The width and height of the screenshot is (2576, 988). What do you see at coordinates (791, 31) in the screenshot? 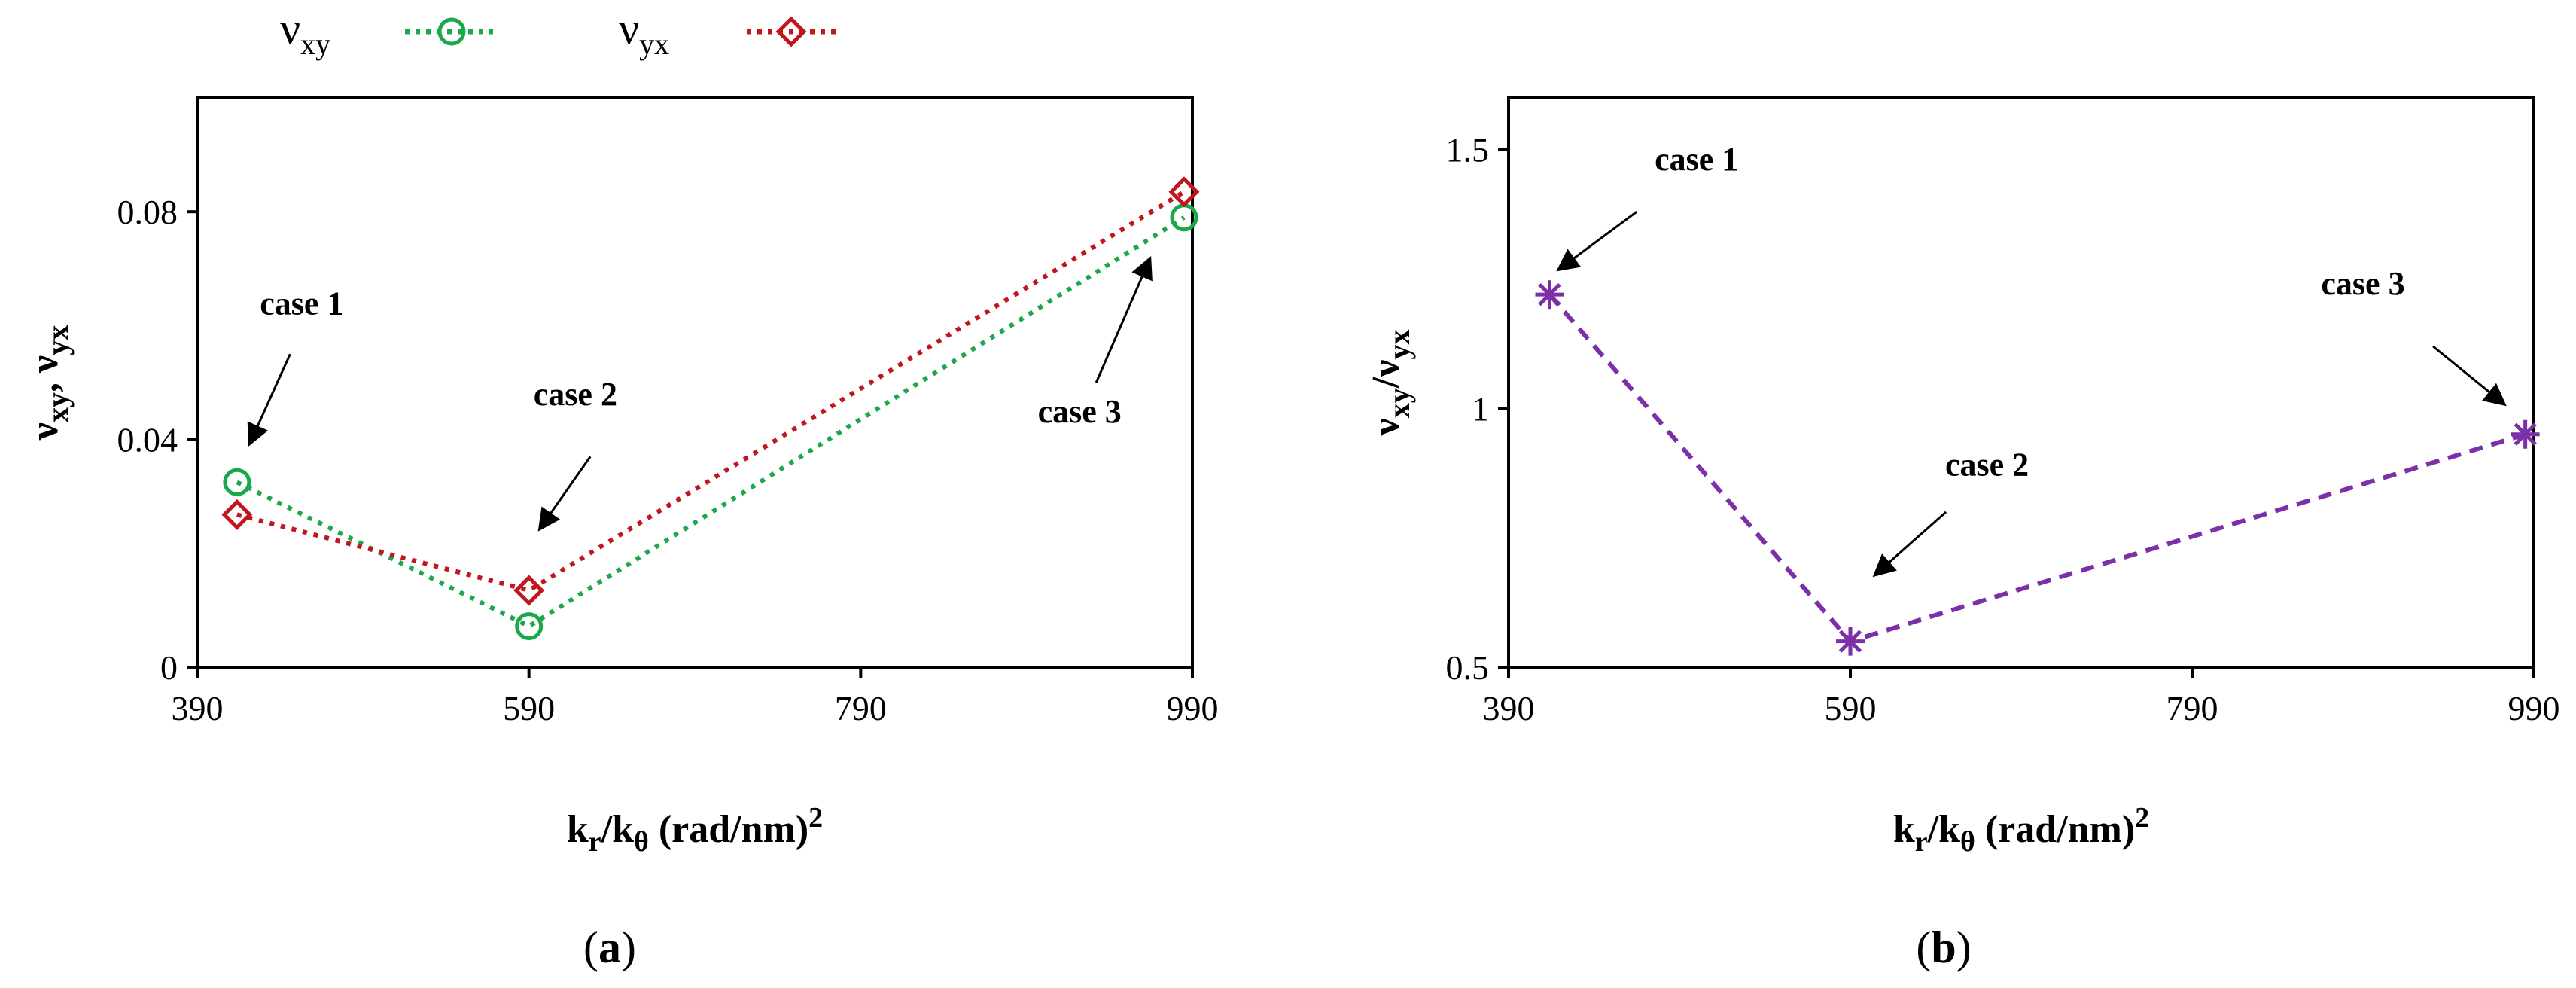
I see `legend-marker-diamond-icon` at bounding box center [791, 31].